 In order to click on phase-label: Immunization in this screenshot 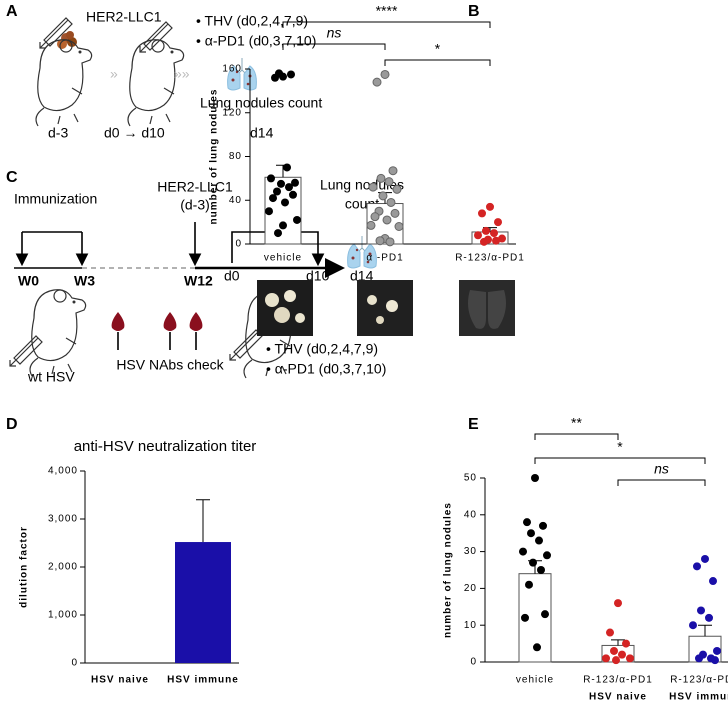, I will do `click(55, 199)`.